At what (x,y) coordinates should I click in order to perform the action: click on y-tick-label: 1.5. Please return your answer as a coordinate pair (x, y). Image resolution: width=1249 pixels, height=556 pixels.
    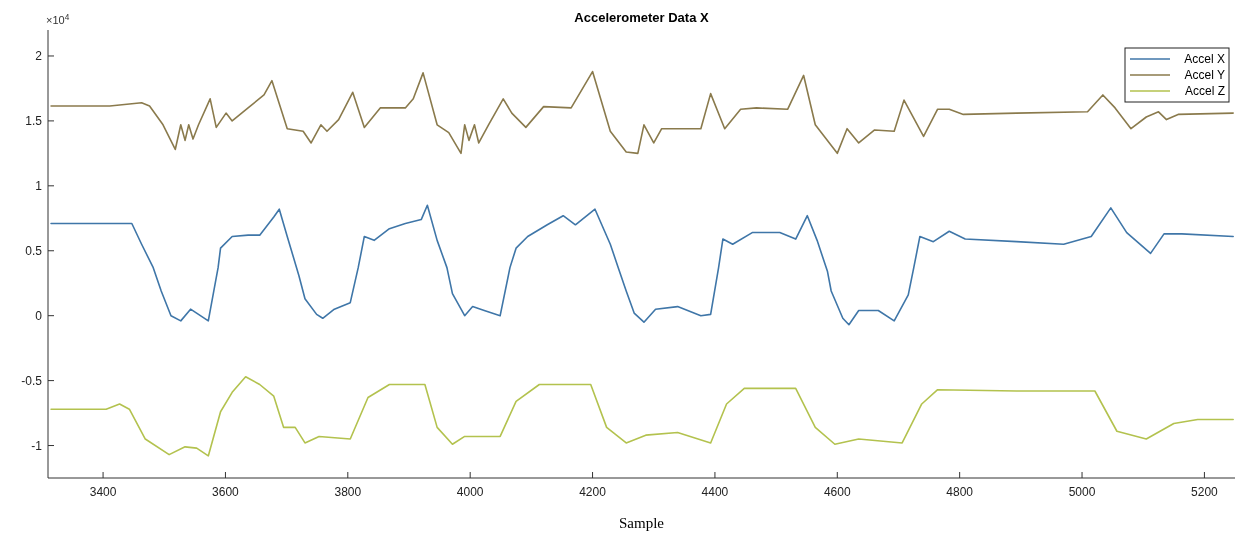
    Looking at the image, I should click on (34, 121).